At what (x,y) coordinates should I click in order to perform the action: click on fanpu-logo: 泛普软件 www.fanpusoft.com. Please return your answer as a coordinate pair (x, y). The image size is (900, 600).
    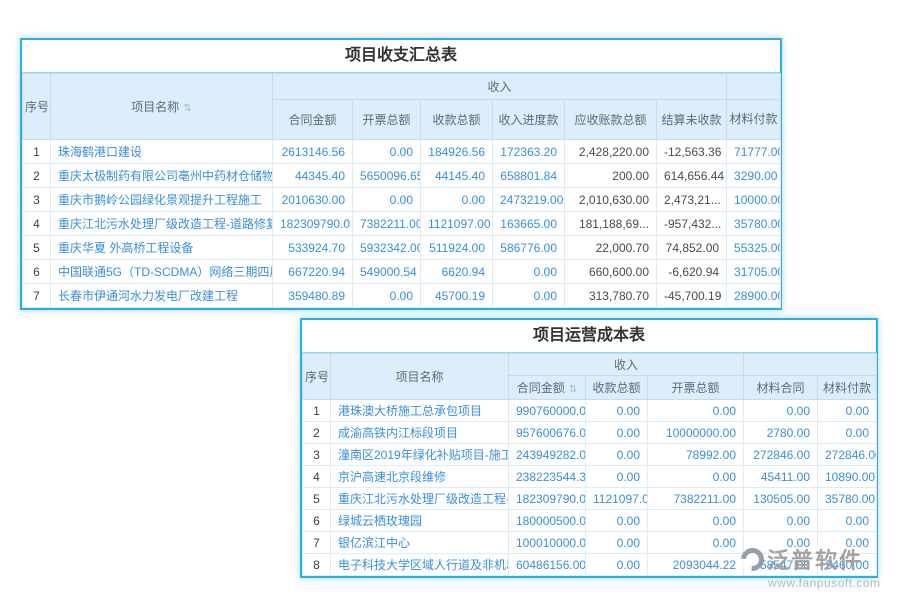
    Looking at the image, I should click on (808, 566).